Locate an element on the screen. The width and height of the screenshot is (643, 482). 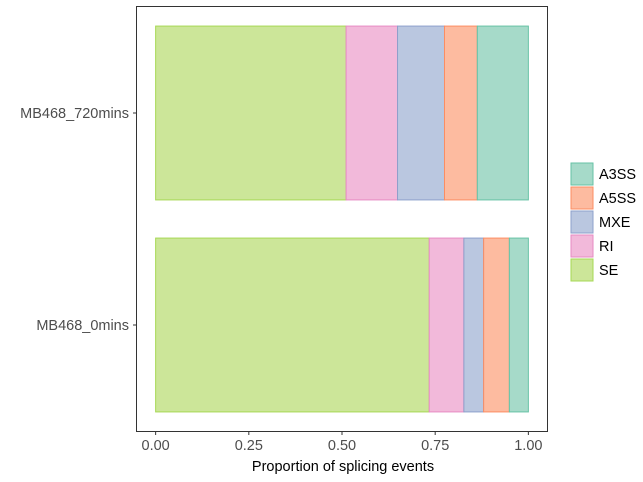
y-tick-label: MB468_0mins is located at coordinates (82, 326).